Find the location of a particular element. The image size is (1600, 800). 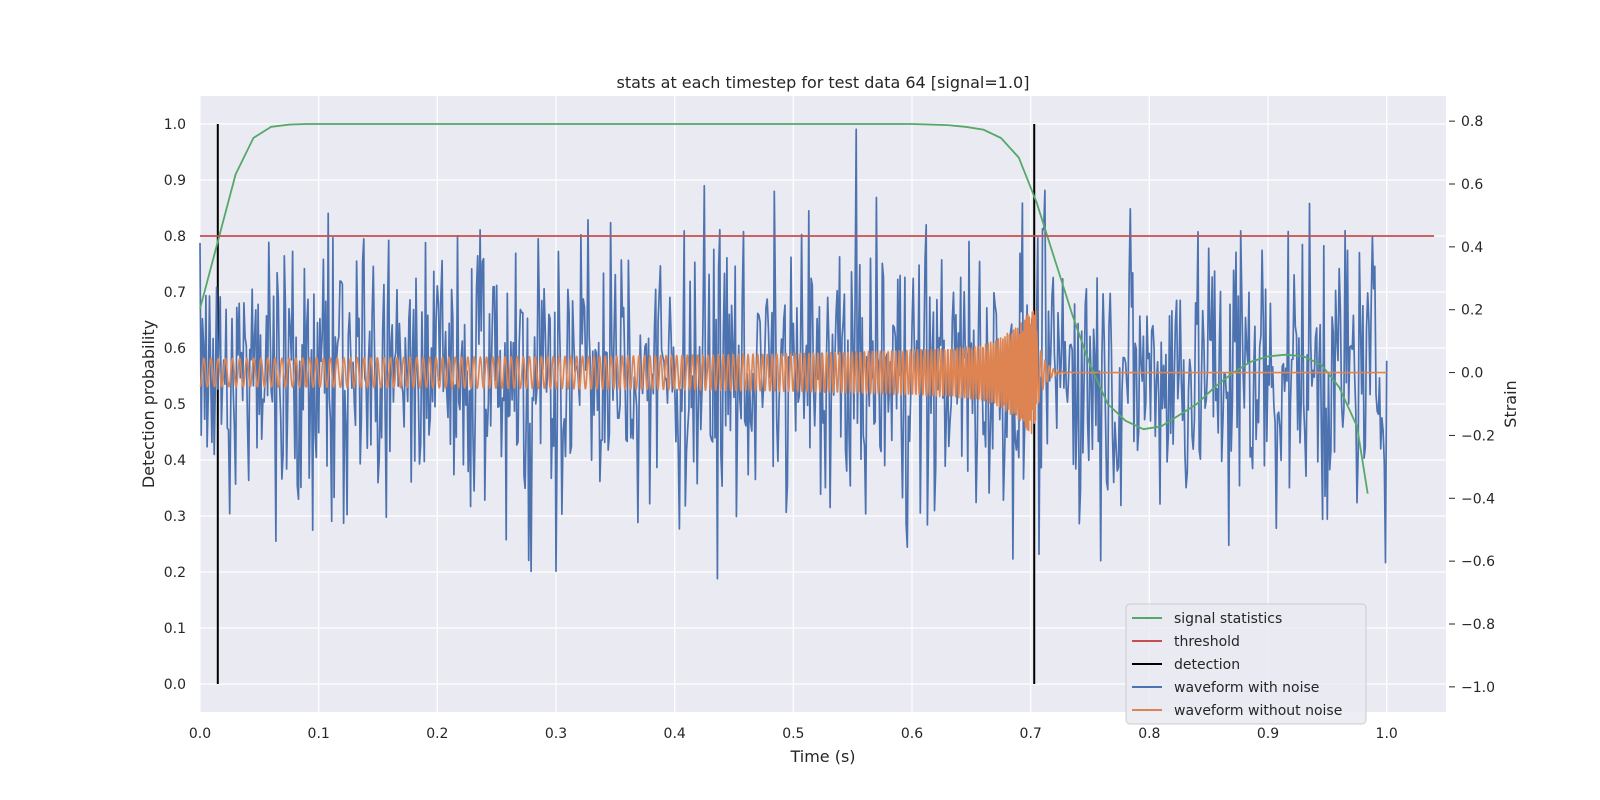

x-tick-label: 0.5 is located at coordinates (793, 734).